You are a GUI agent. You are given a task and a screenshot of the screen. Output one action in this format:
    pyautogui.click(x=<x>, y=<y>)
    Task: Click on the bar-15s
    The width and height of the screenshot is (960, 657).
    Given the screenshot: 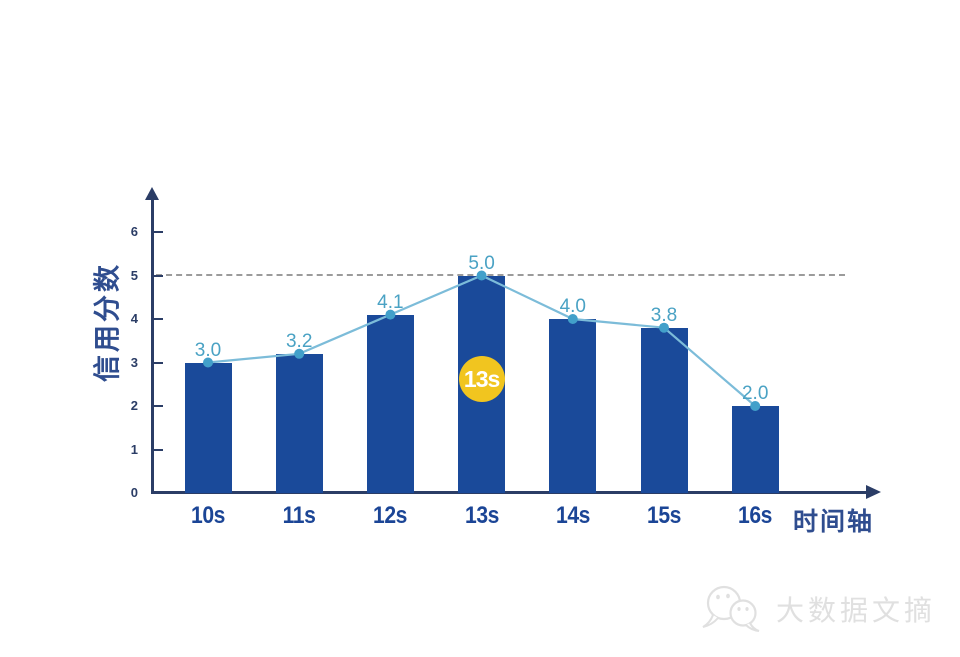 What is the action you would take?
    pyautogui.click(x=664, y=410)
    